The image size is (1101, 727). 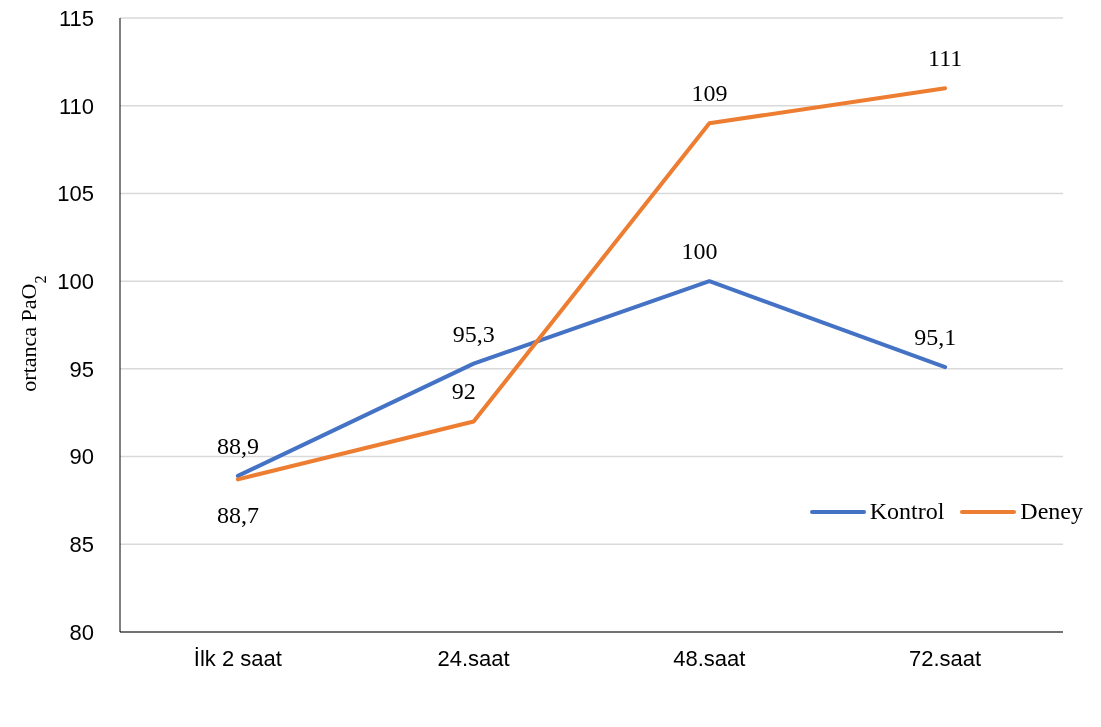 What do you see at coordinates (709, 658) in the screenshot?
I see `x-tick-label: 48.saat` at bounding box center [709, 658].